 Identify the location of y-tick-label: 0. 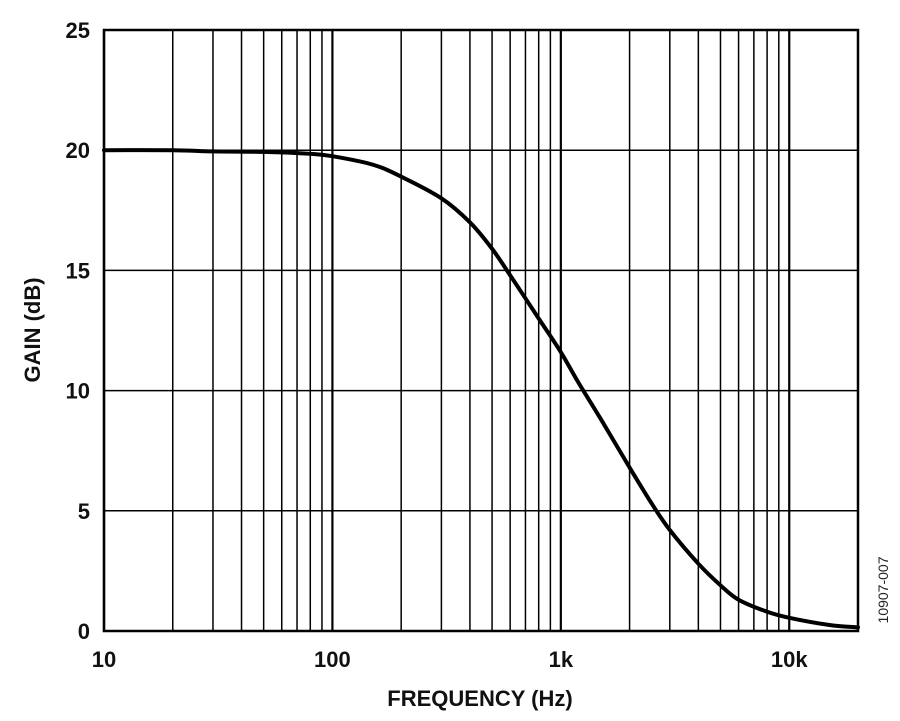
(84, 631).